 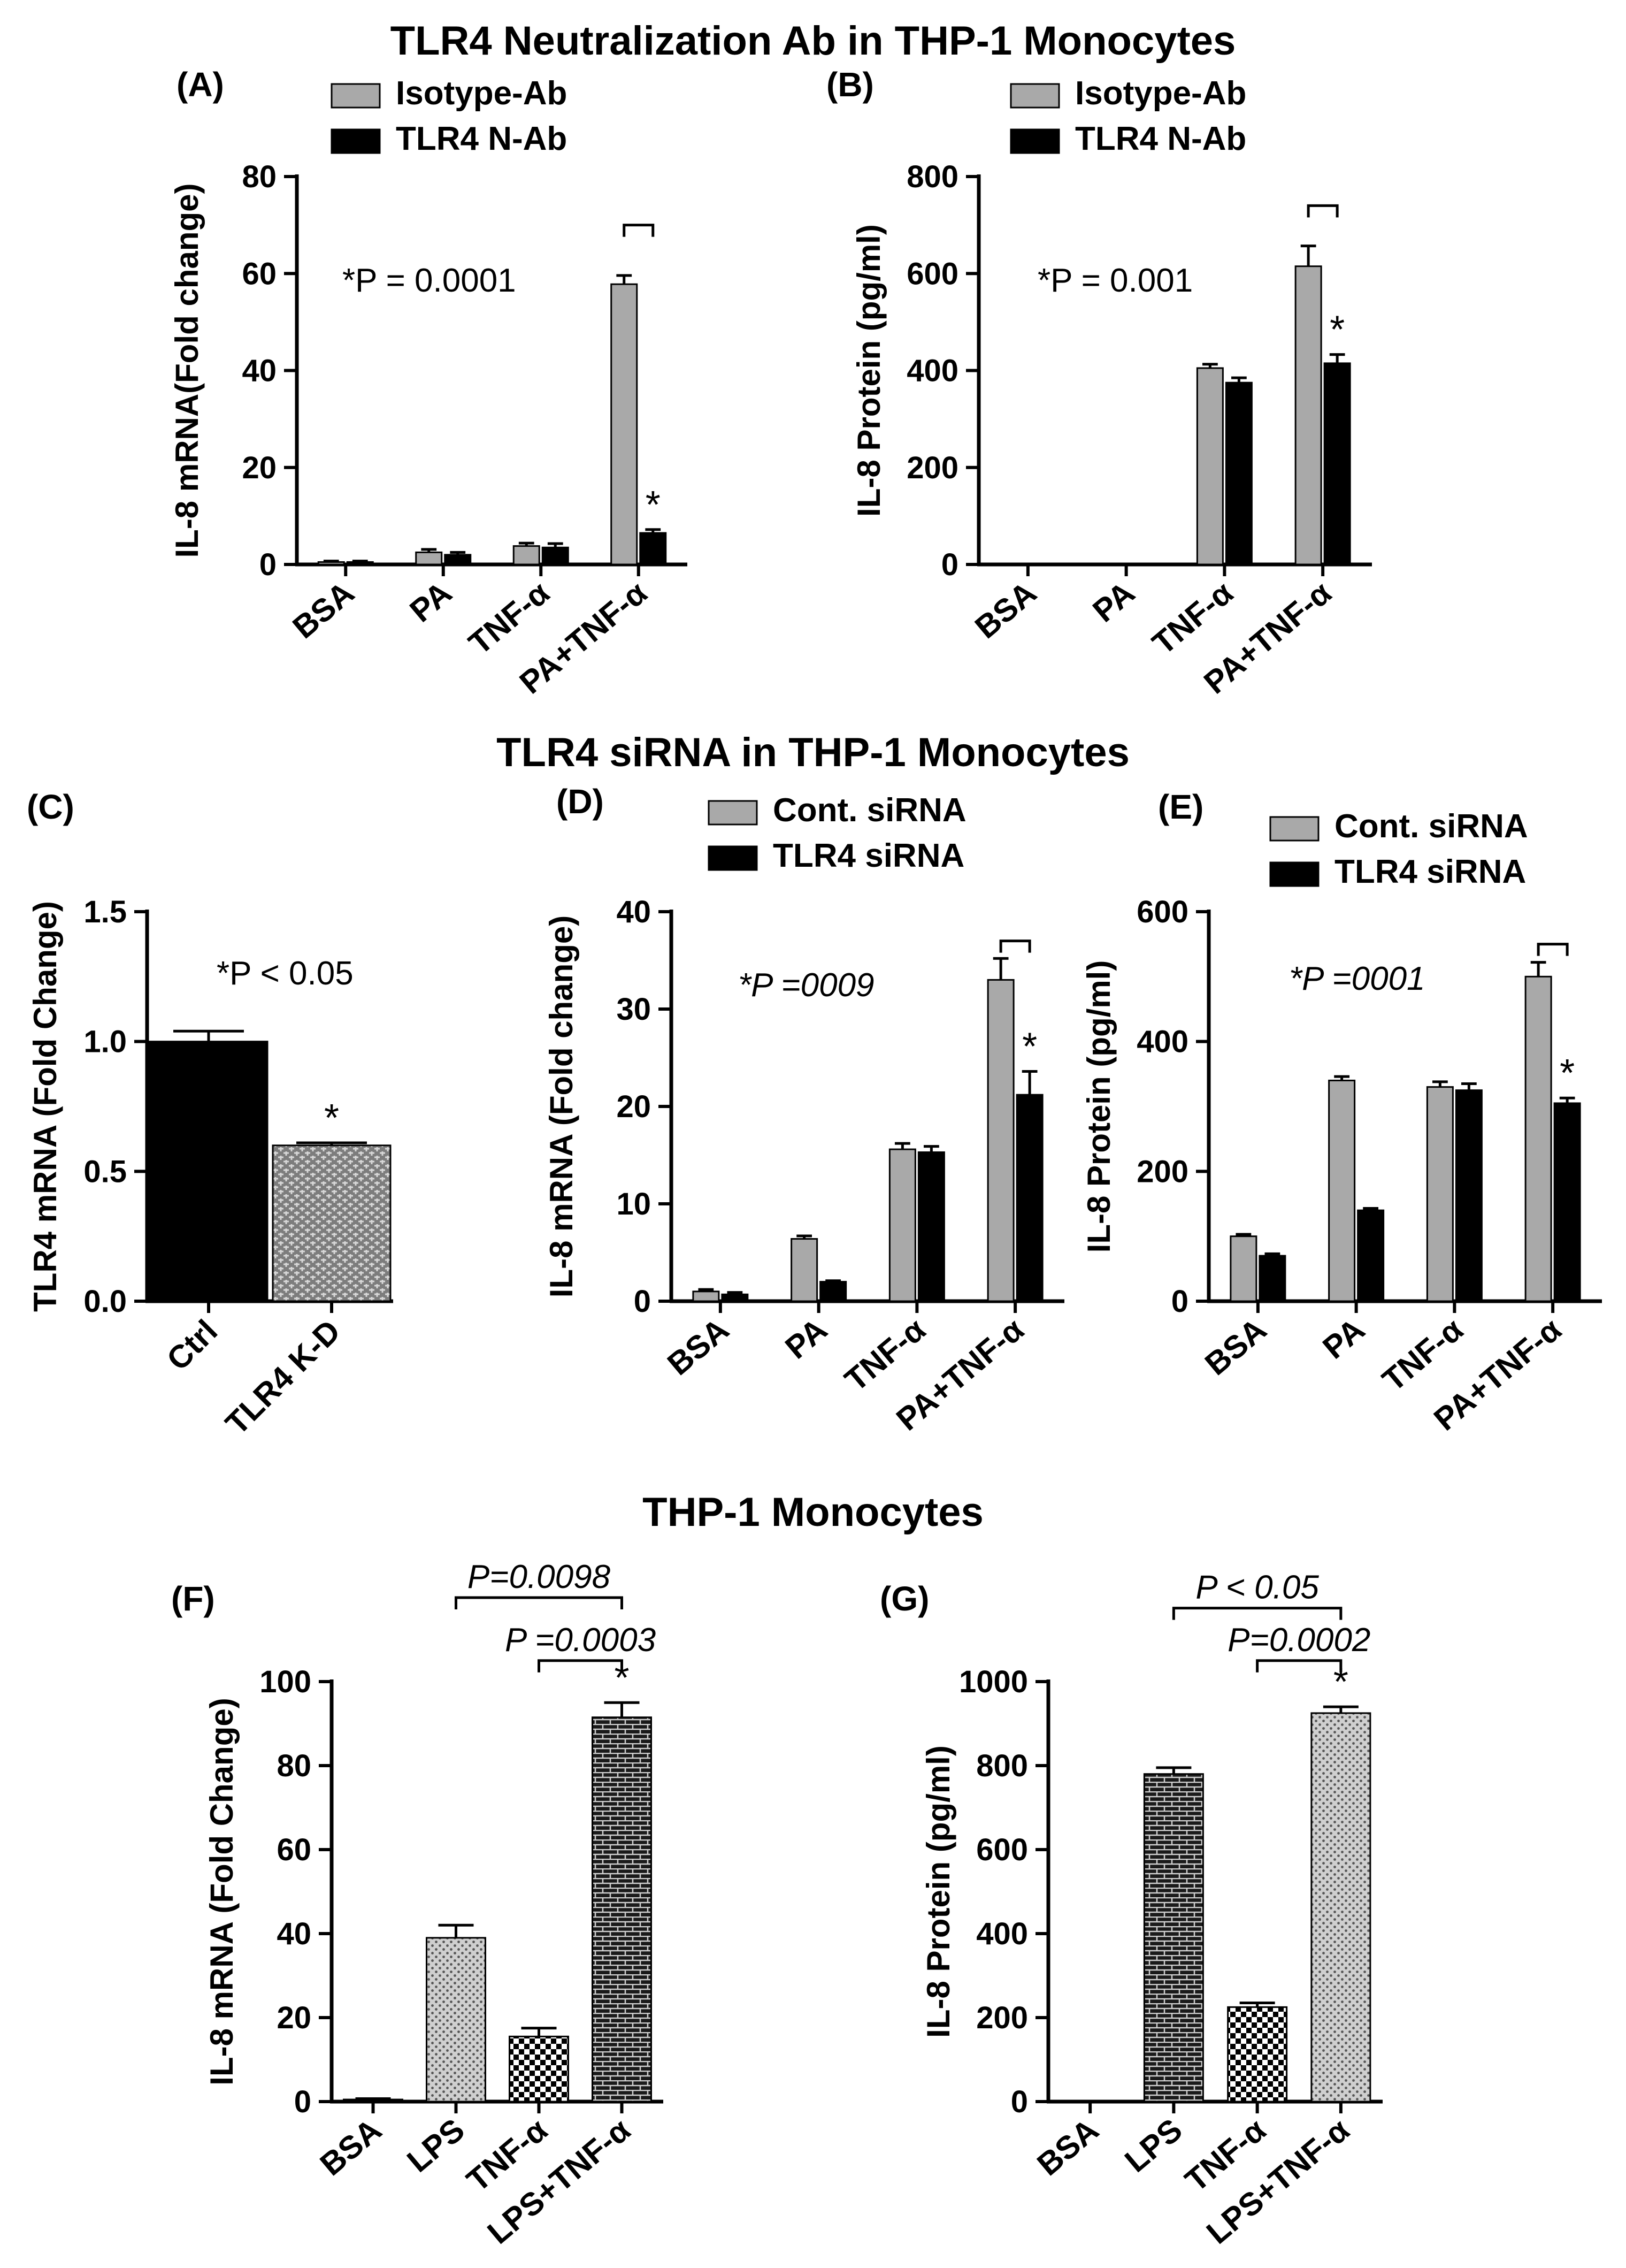 What do you see at coordinates (200, 84) in the screenshot?
I see `panel-label: (A)` at bounding box center [200, 84].